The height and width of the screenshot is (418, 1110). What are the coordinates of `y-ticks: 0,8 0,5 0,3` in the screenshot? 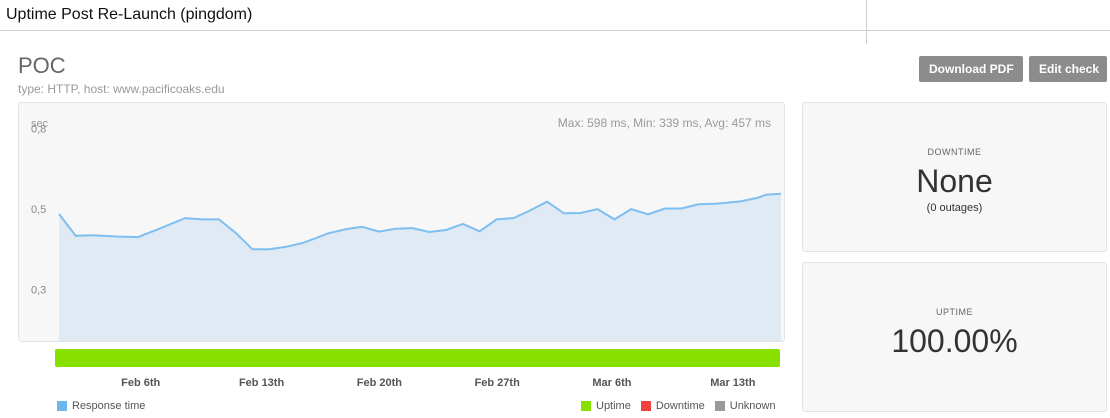 It's located at (38, 210).